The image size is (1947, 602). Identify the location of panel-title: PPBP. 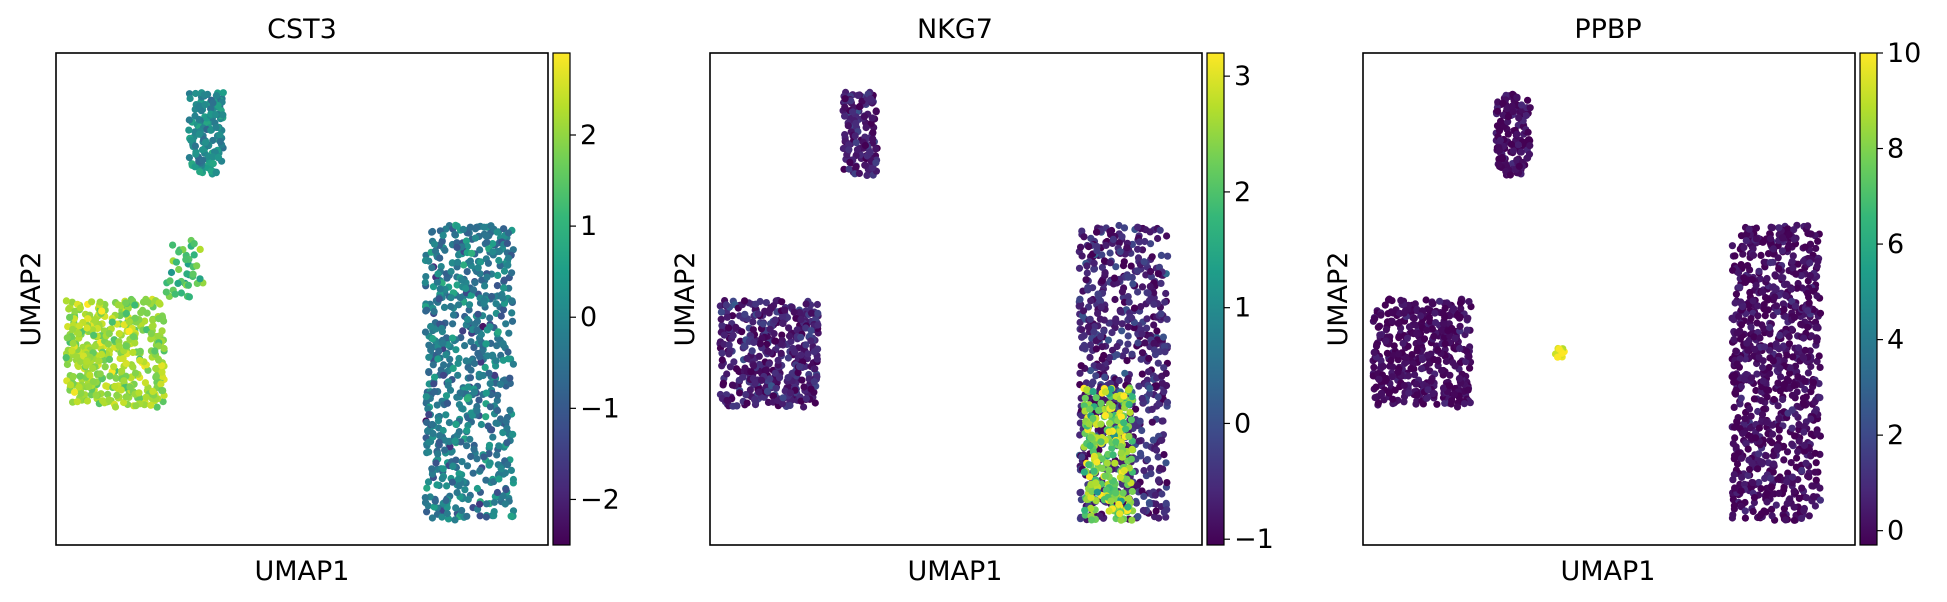
(1607, 29).